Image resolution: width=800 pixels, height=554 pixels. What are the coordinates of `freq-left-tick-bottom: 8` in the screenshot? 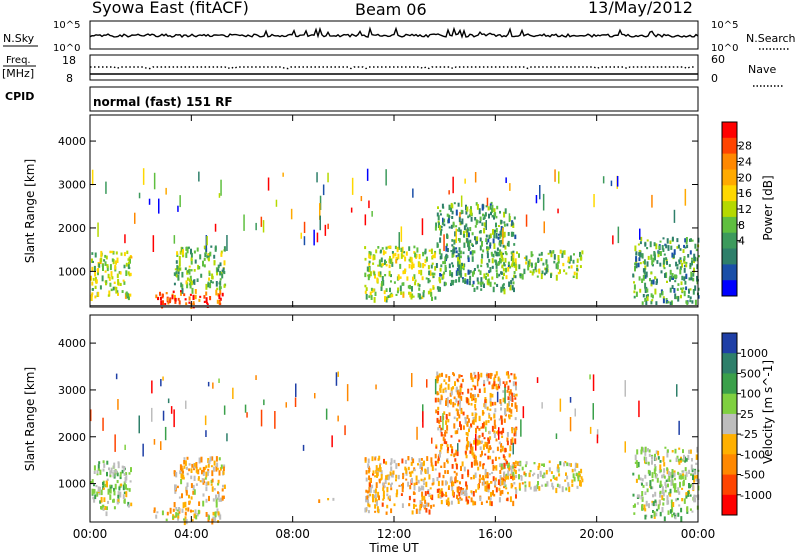 It's located at (69, 78).